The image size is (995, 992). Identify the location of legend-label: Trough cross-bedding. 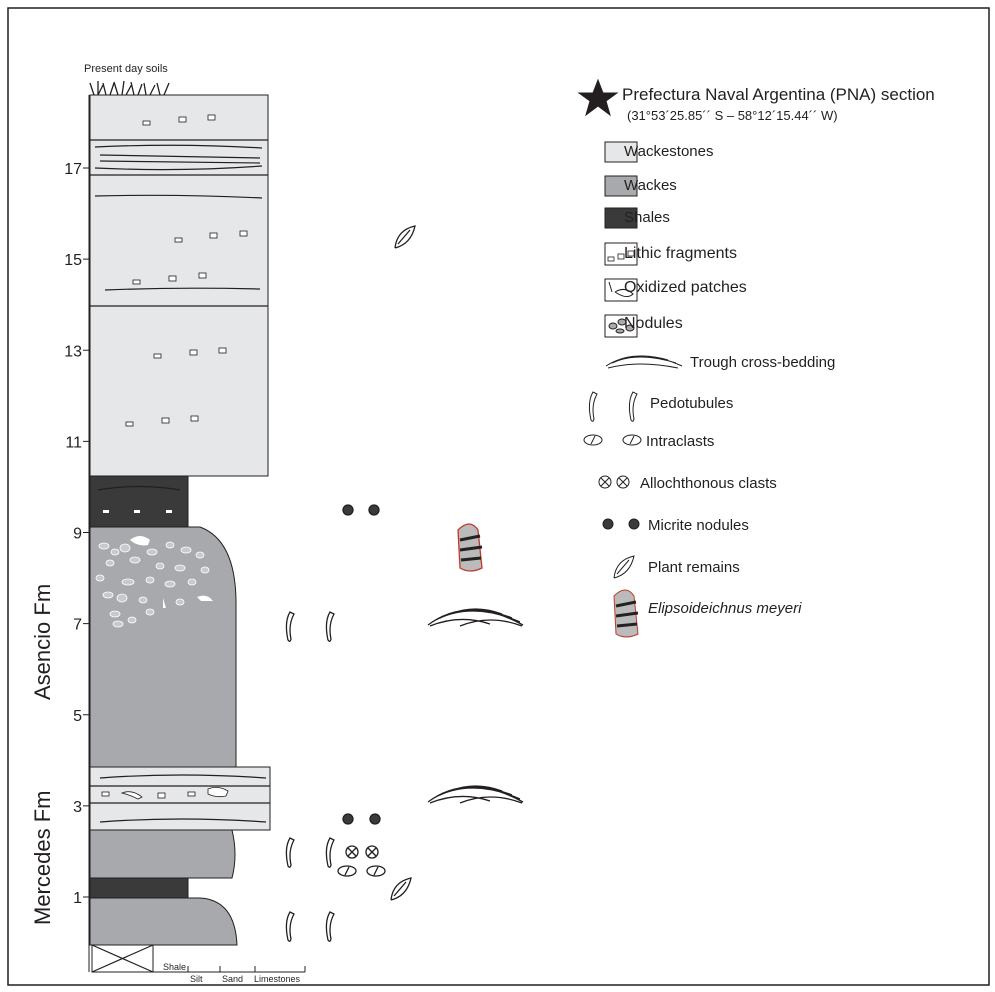
(762, 362).